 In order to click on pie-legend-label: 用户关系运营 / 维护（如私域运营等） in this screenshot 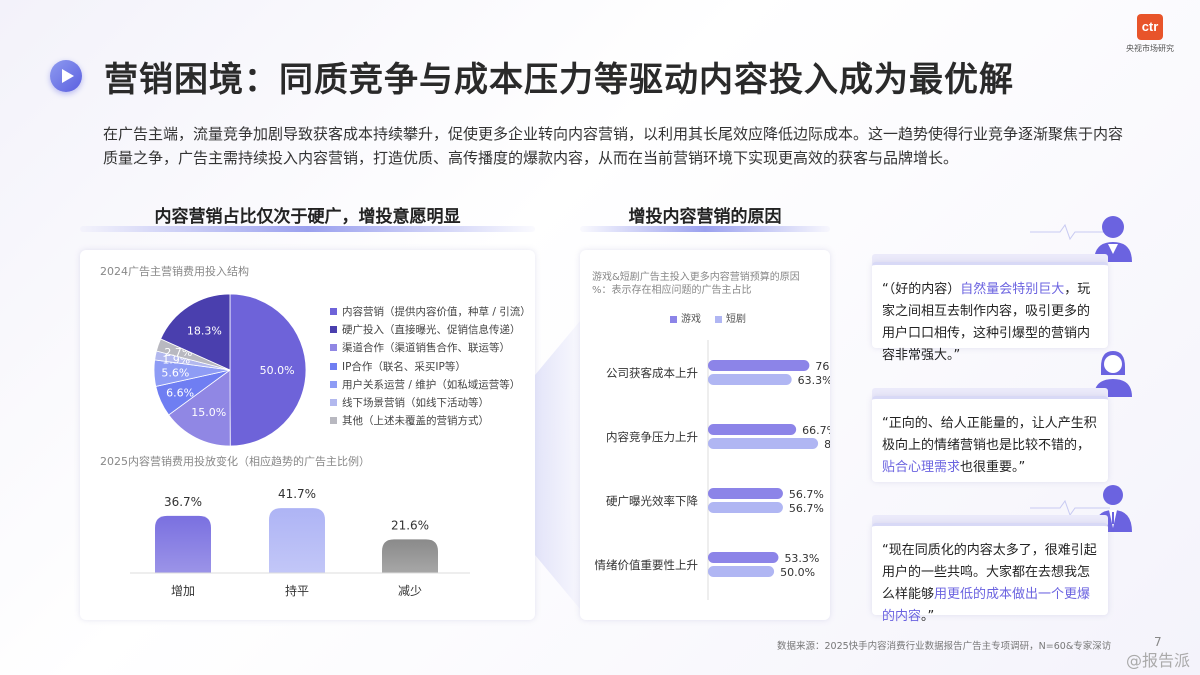, I will do `click(431, 384)`.